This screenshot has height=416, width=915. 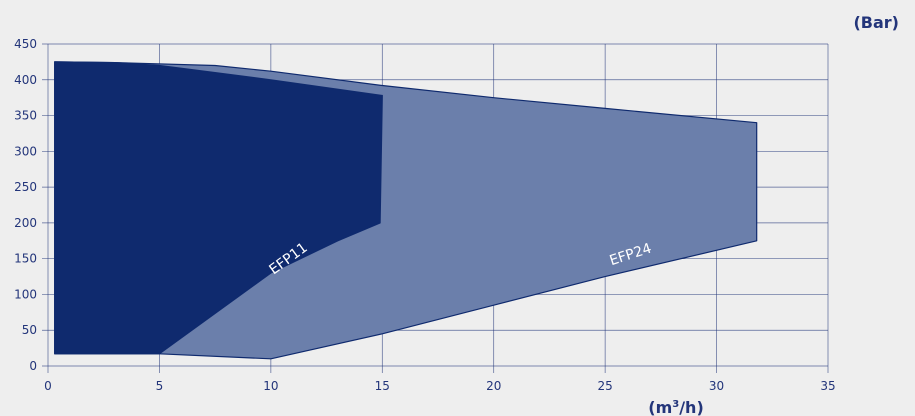 What do you see at coordinates (25, 44) in the screenshot?
I see `y-tick-label: 450` at bounding box center [25, 44].